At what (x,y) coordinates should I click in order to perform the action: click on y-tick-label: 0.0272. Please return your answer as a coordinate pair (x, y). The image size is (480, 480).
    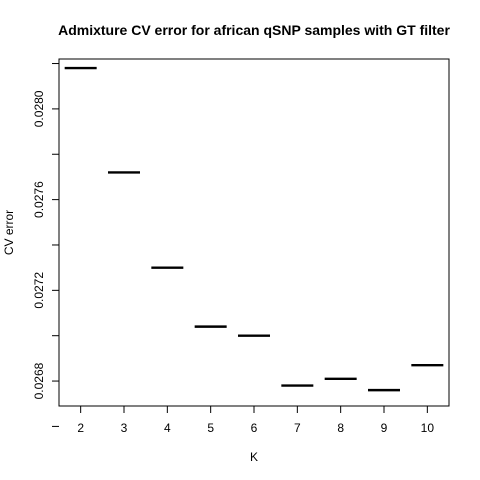
    Looking at the image, I should click on (39, 290).